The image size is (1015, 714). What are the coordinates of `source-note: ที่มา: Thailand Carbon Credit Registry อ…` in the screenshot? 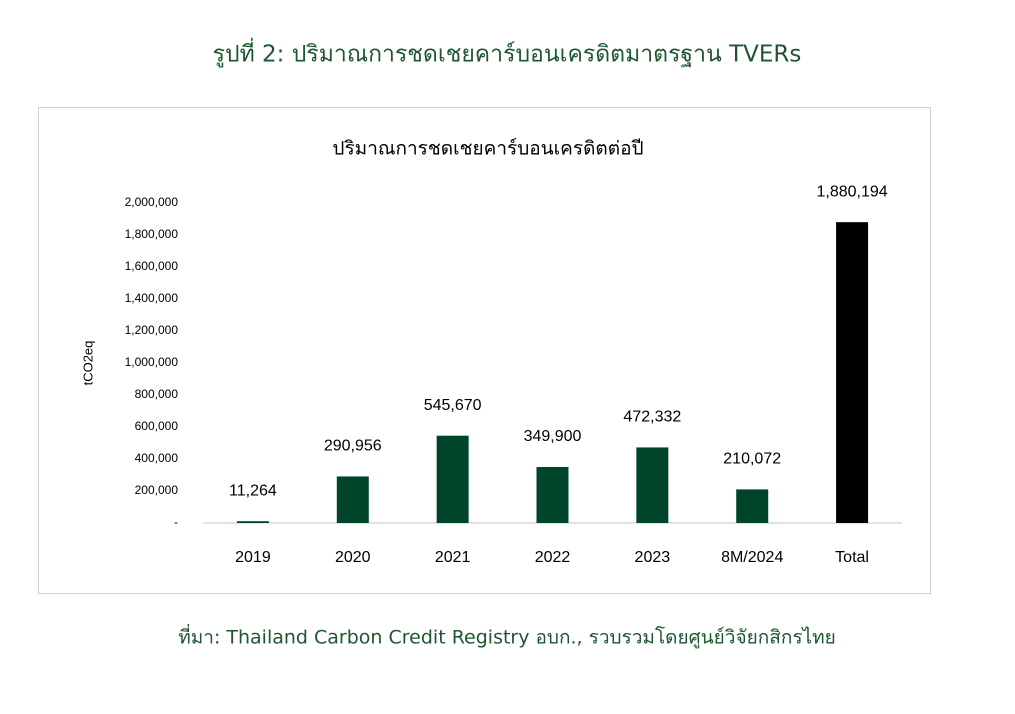 It's located at (507, 636).